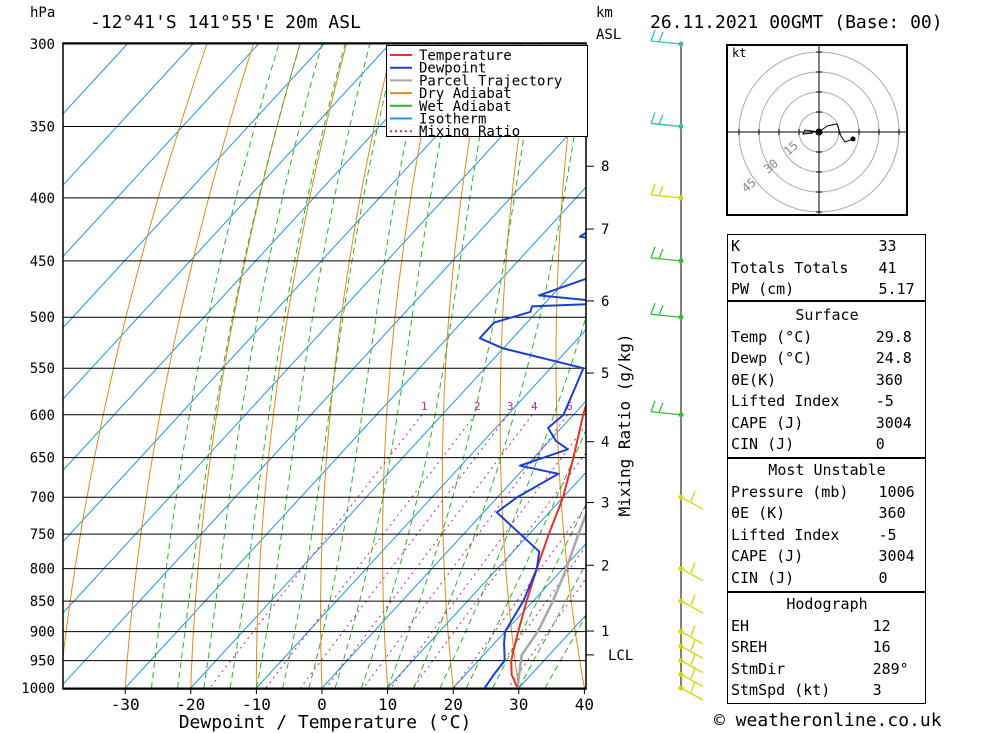 Image resolution: width=1000 pixels, height=733 pixels. I want to click on table-row: EH 12, so click(827, 627).